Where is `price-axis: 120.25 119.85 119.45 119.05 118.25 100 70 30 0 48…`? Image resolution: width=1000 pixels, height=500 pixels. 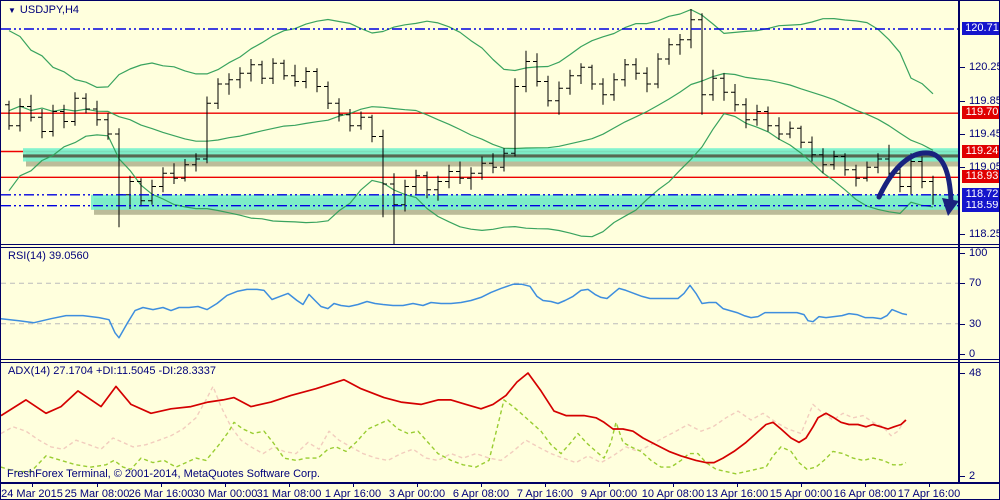
price-axis: 120.25 119.85 119.45 119.05 118.25 100 70 30 0 48… is located at coordinates (979, 242).